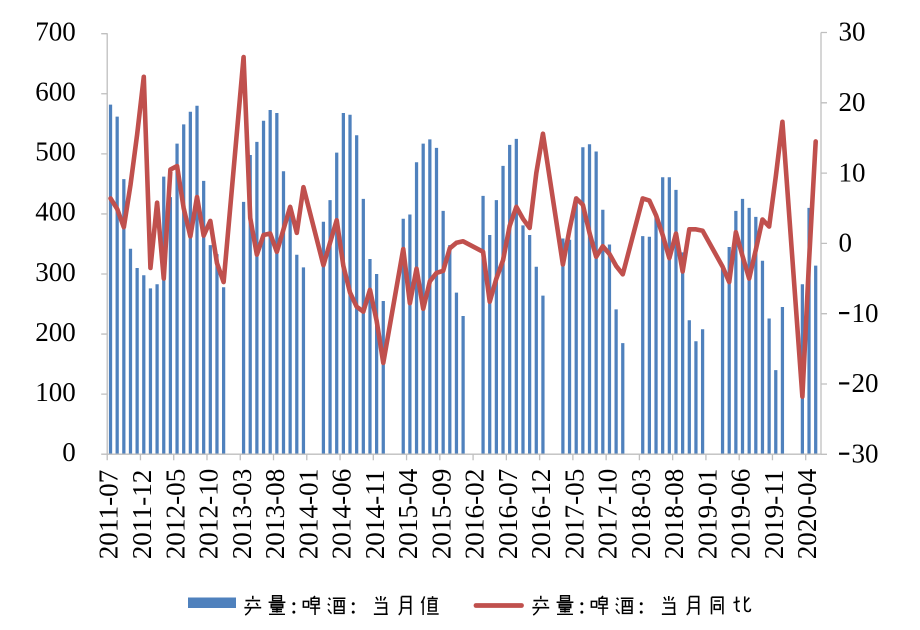 The image size is (920, 630). I want to click on svg-text: 2019-01, so click(707, 514).